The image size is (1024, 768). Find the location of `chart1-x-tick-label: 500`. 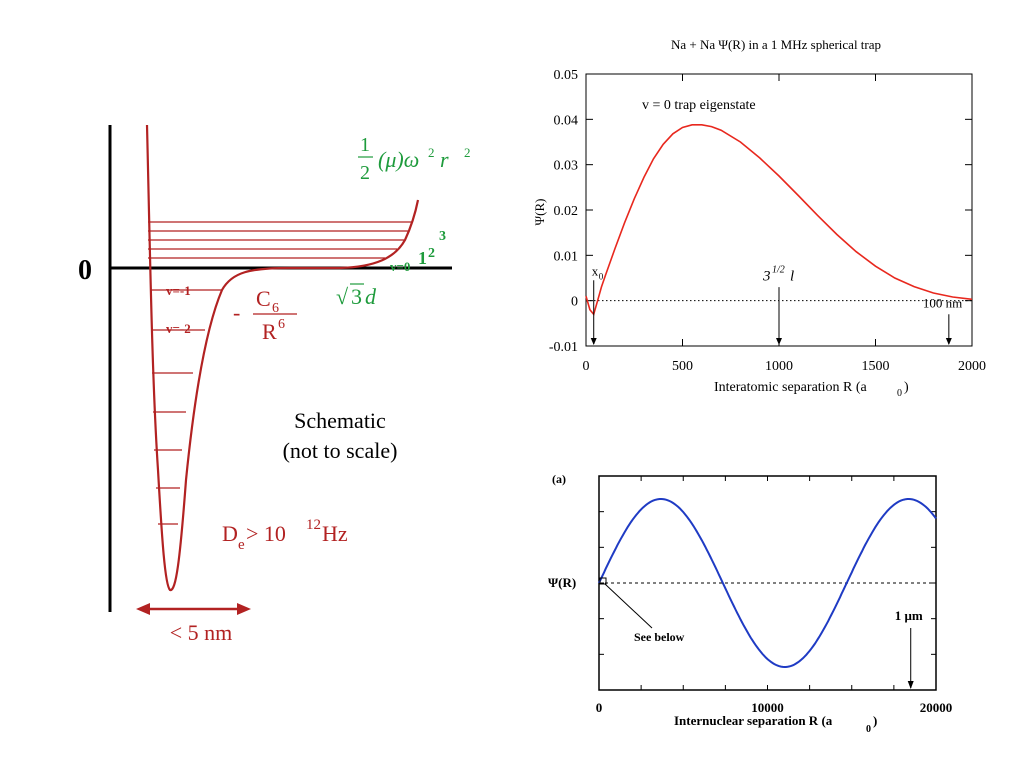

chart1-x-tick-label: 500 is located at coordinates (682, 366).